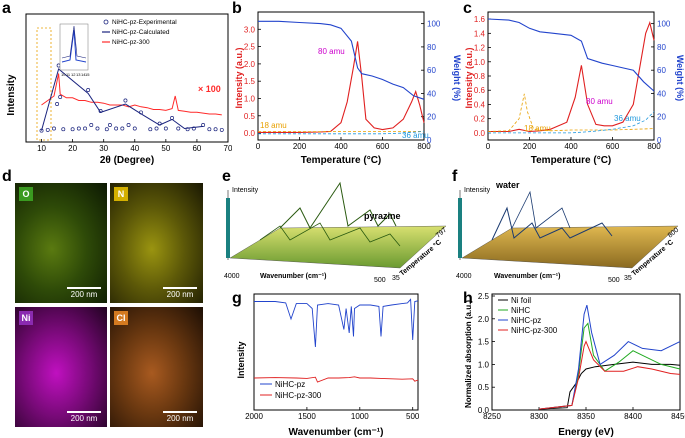 The height and width of the screenshot is (438, 685). Describe the element at coordinates (341, 160) in the screenshot. I see `panel-b-xlabel: Temperature (°C)` at that location.